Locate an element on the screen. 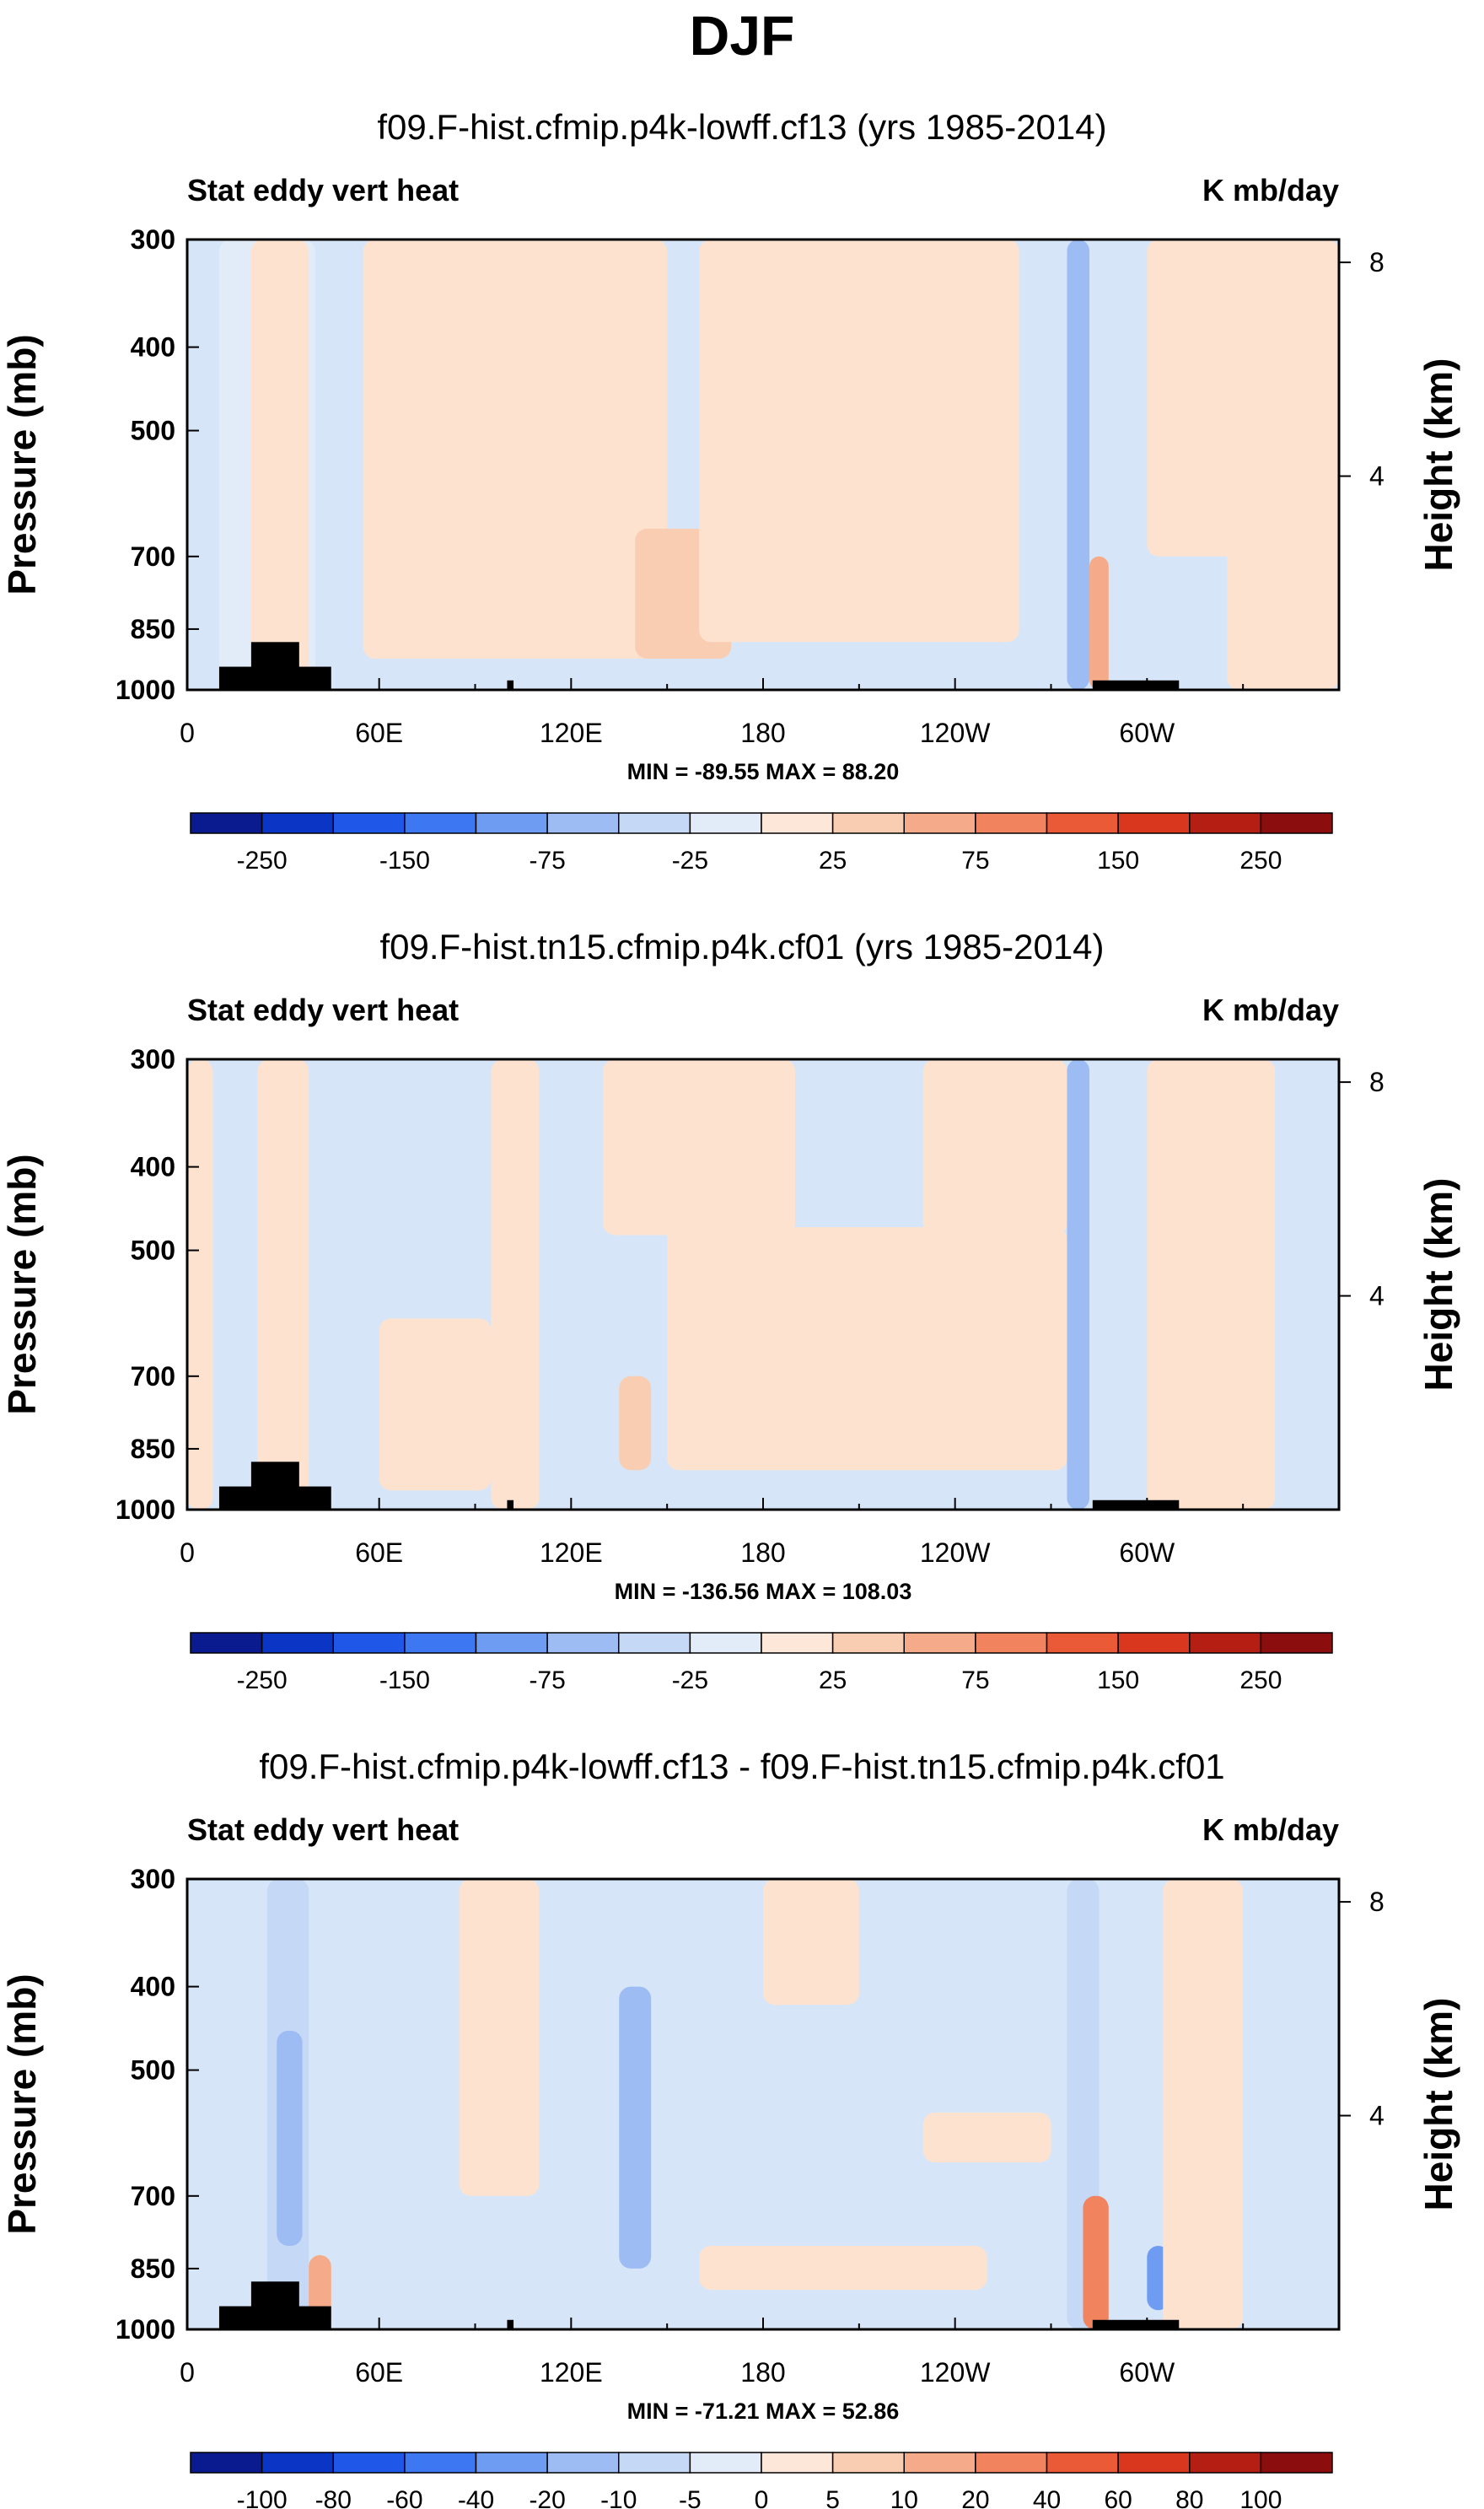  colorbar-label: -100 is located at coordinates (262, 2497).